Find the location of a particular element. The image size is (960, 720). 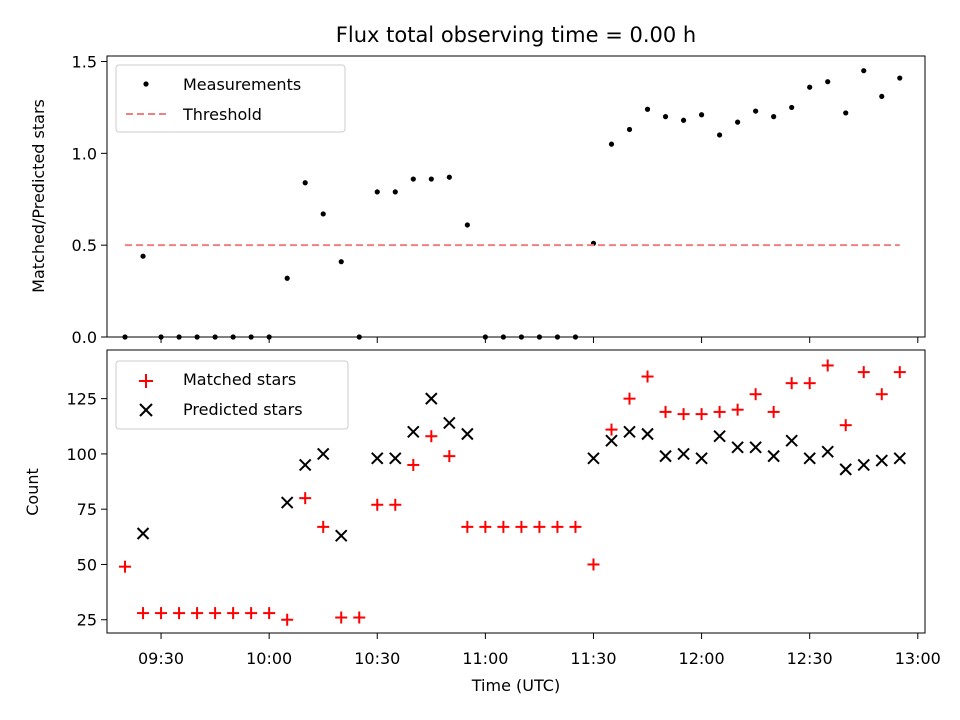

legend-predicted-label: Predicted stars is located at coordinates (243, 409).